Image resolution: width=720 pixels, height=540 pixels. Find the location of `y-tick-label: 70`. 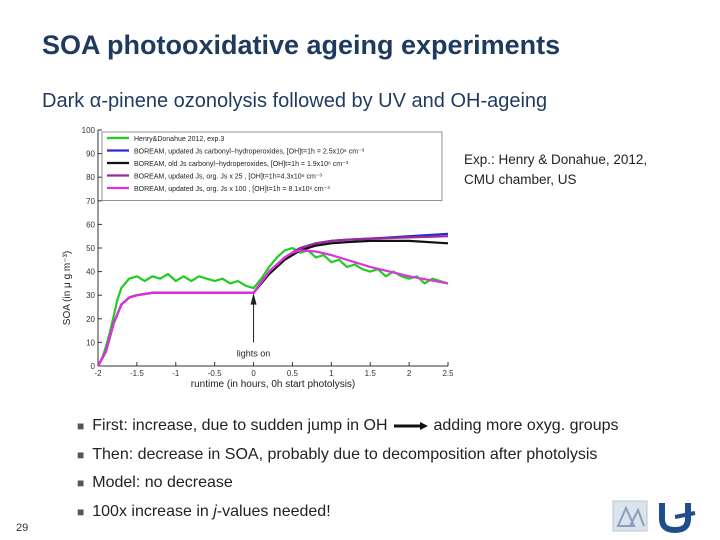

y-tick-label: 70 is located at coordinates (90, 201).